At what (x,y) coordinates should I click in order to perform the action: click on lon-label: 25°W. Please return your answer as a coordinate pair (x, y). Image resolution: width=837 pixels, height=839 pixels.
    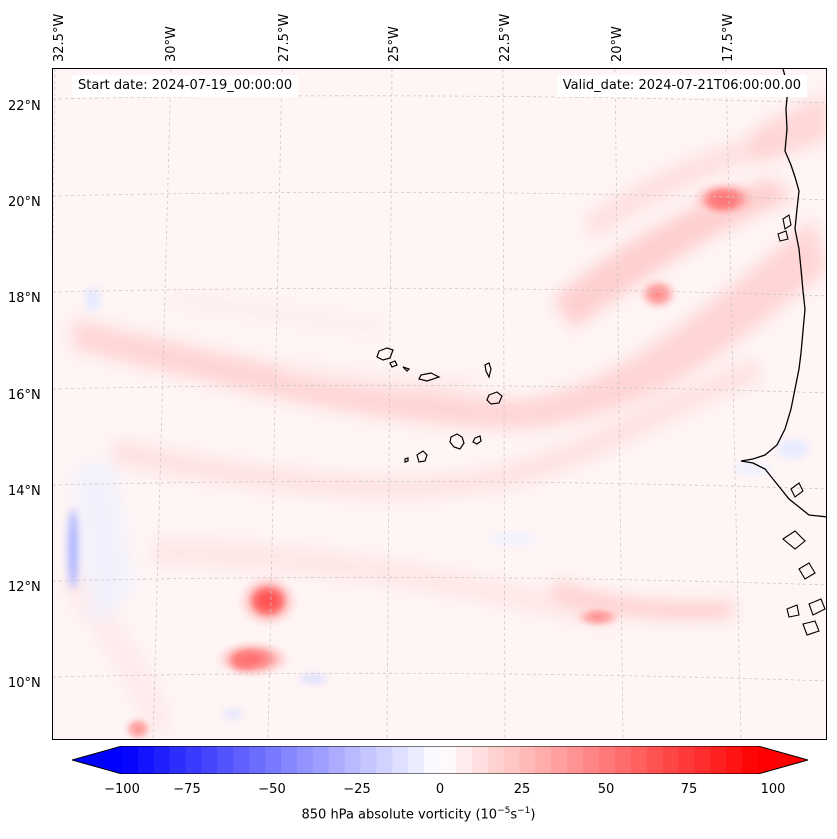
    Looking at the image, I should click on (394, 44).